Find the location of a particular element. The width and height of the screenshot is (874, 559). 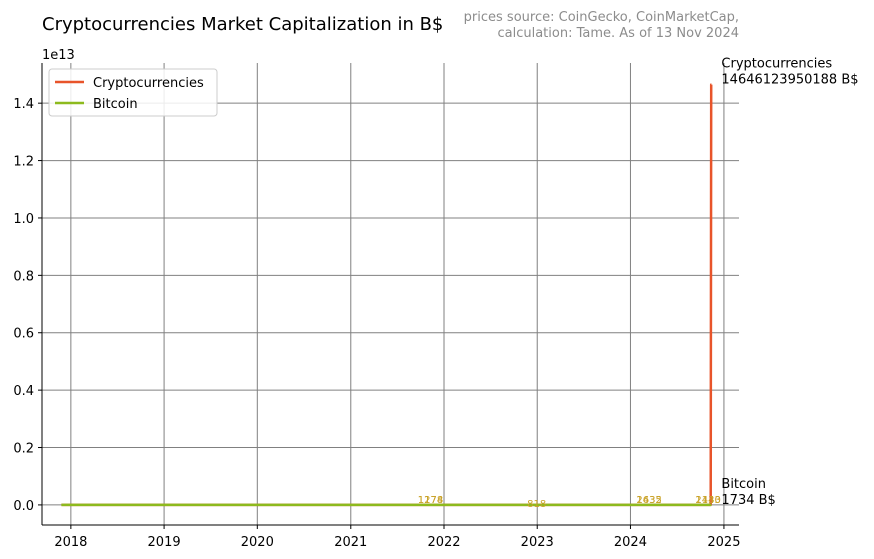

y-tick-label: 0.2 is located at coordinates (23, 449).